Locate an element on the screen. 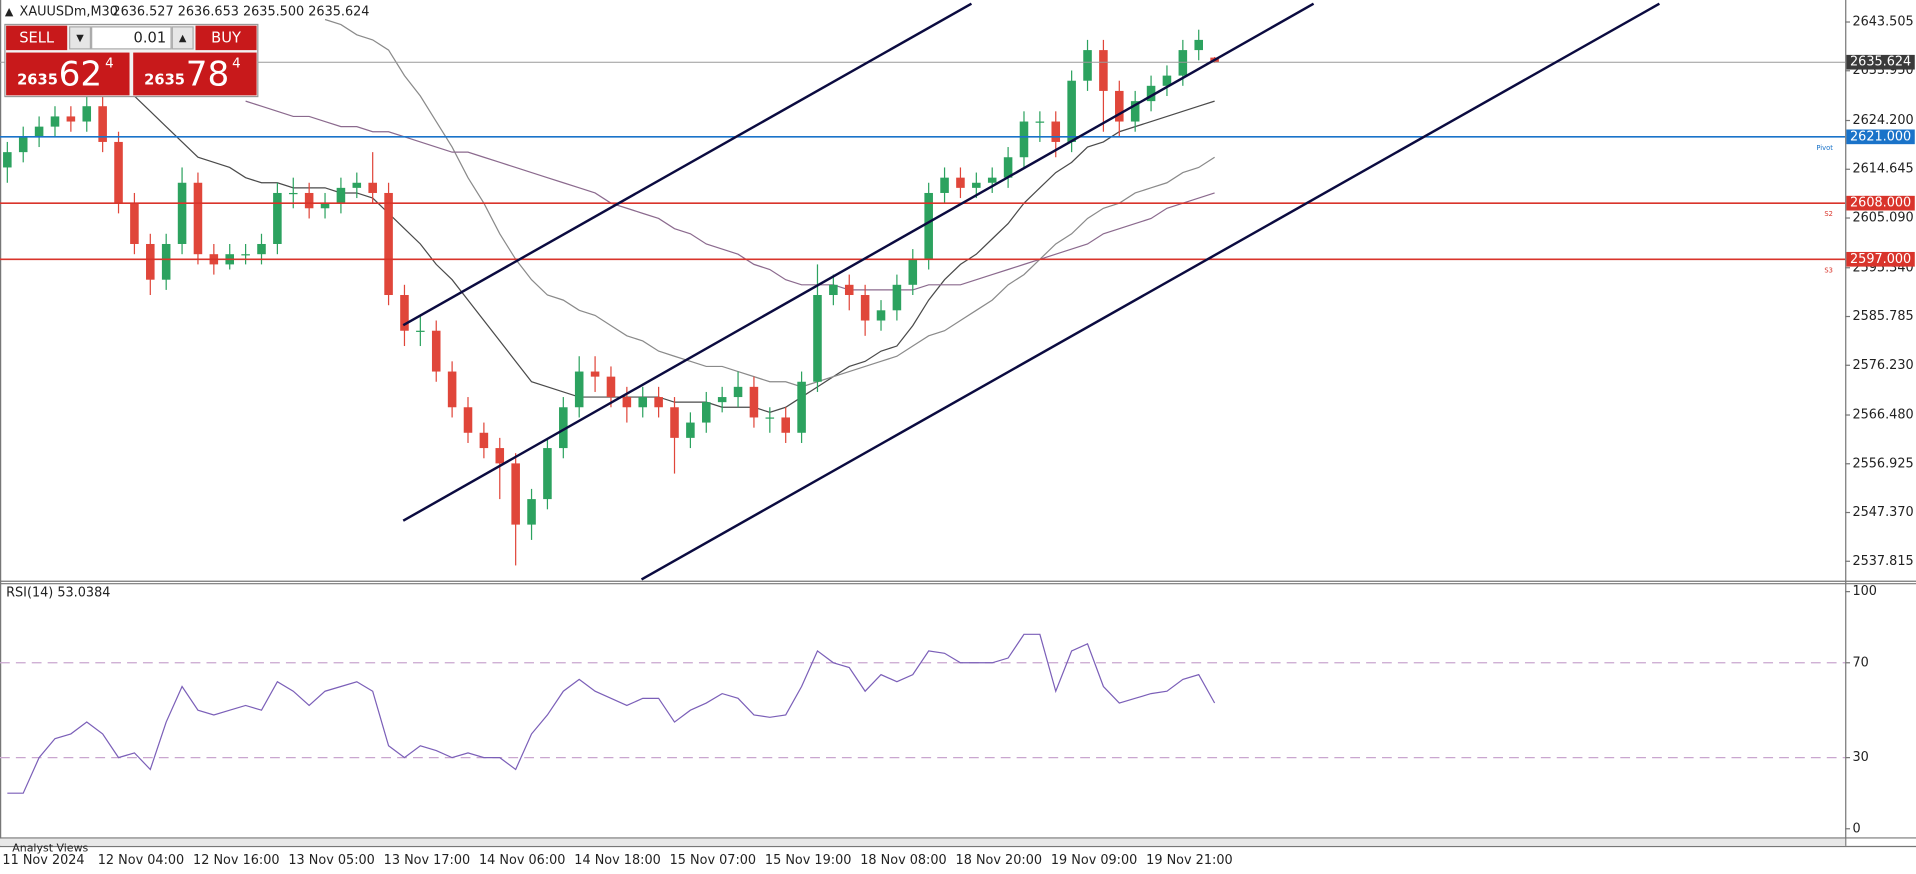 The height and width of the screenshot is (874, 1916). rsi-line is located at coordinates (611, 713).